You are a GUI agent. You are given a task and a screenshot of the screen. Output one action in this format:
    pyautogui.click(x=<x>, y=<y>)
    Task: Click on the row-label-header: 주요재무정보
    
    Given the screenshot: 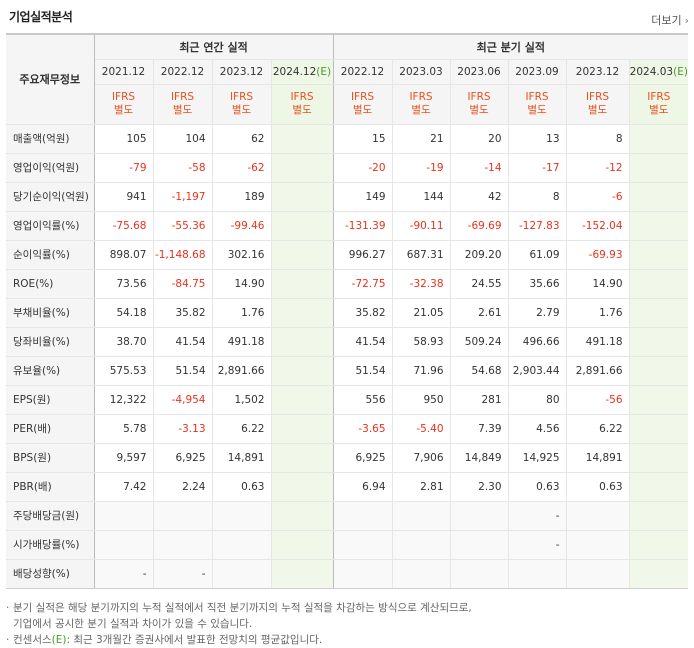 What is the action you would take?
    pyautogui.click(x=50, y=79)
    